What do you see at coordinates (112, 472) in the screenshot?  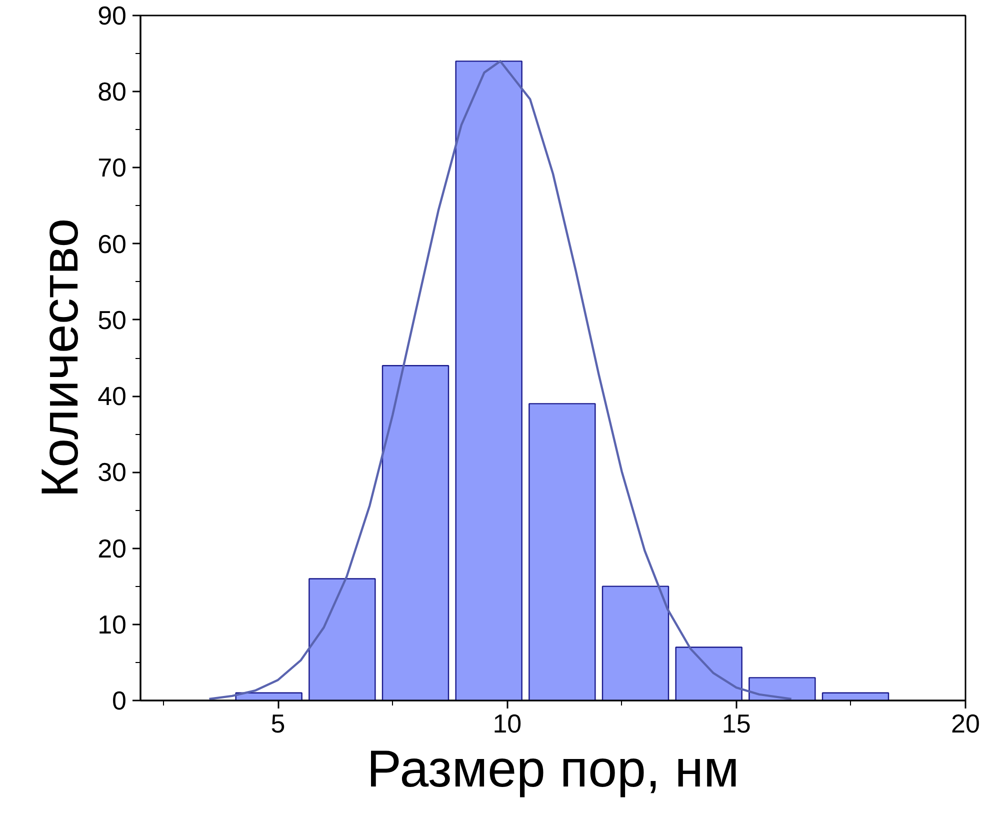 I see `y-tick-label: 30` at bounding box center [112, 472].